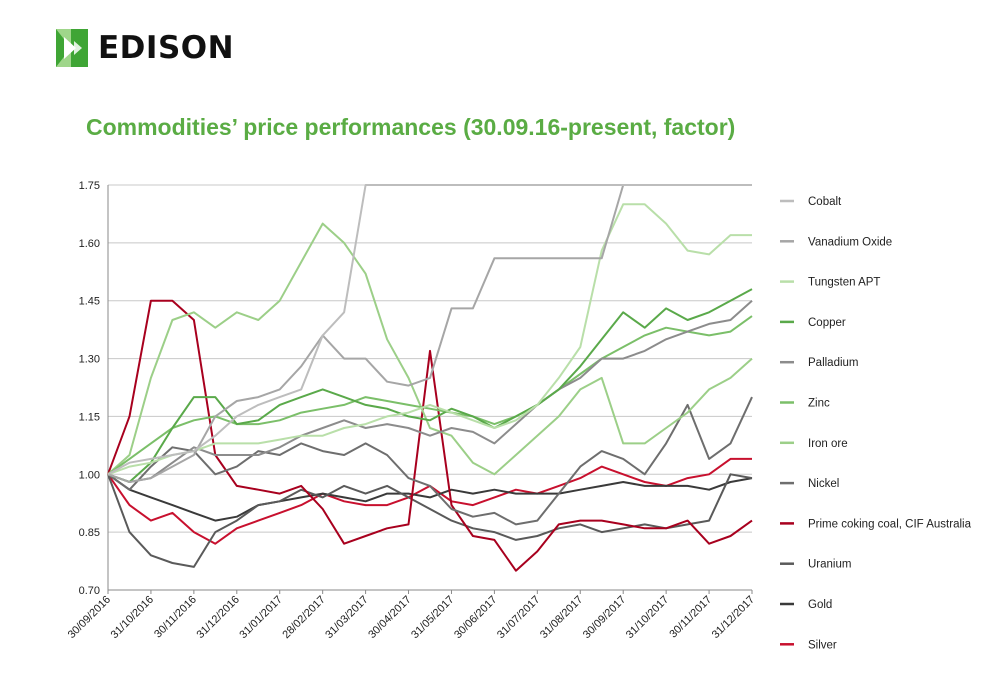 Image resolution: width=1000 pixels, height=679 pixels. Describe the element at coordinates (303, 617) in the screenshot. I see `x-tick-label: 28/02/2017` at that location.